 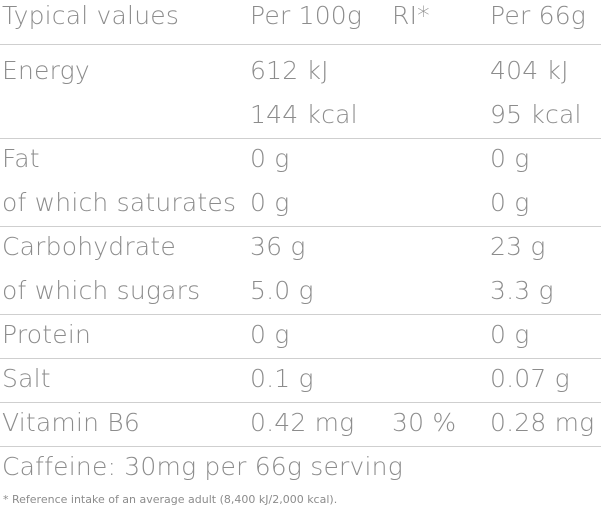 I want to click on row-label: Fat, so click(x=21, y=158).